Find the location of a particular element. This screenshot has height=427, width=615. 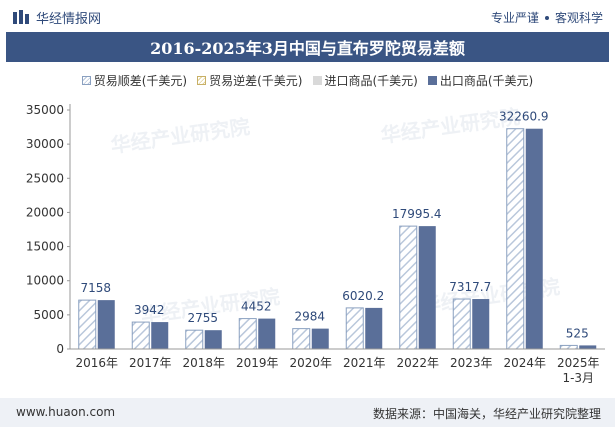

data-label: 32260.9 is located at coordinates (524, 117).